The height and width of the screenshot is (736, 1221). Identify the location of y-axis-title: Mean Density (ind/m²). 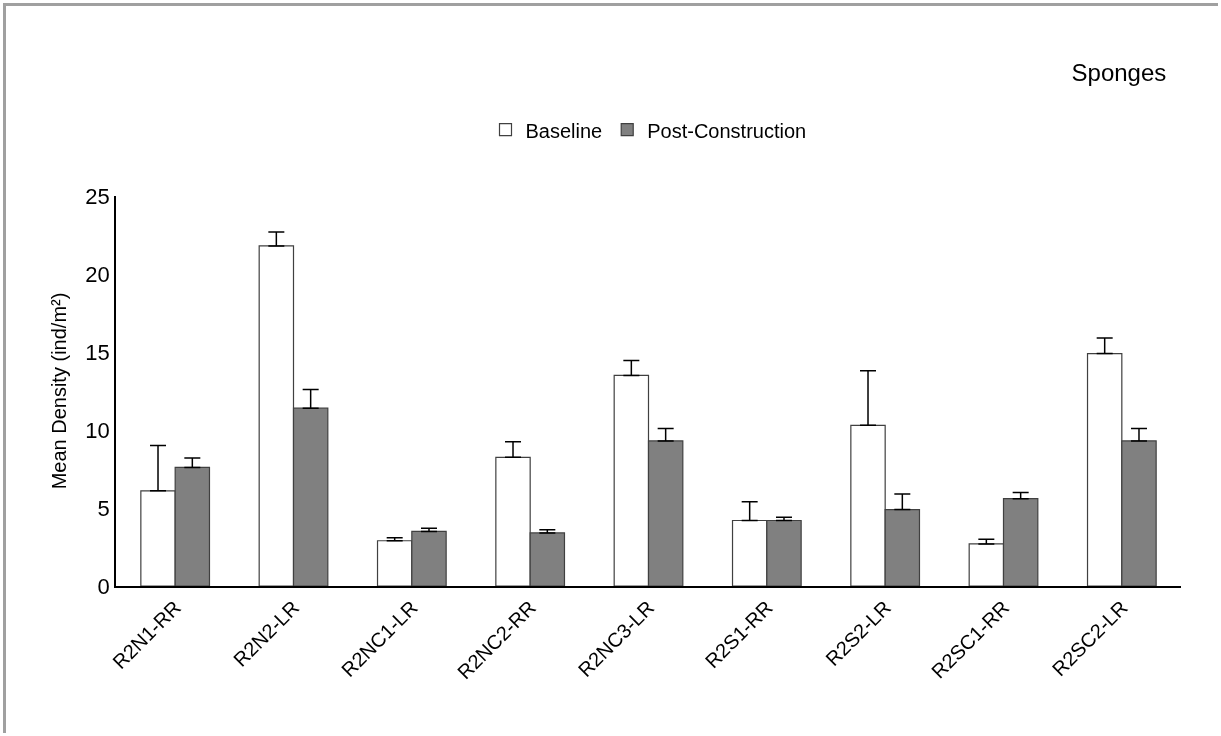
(58, 391).